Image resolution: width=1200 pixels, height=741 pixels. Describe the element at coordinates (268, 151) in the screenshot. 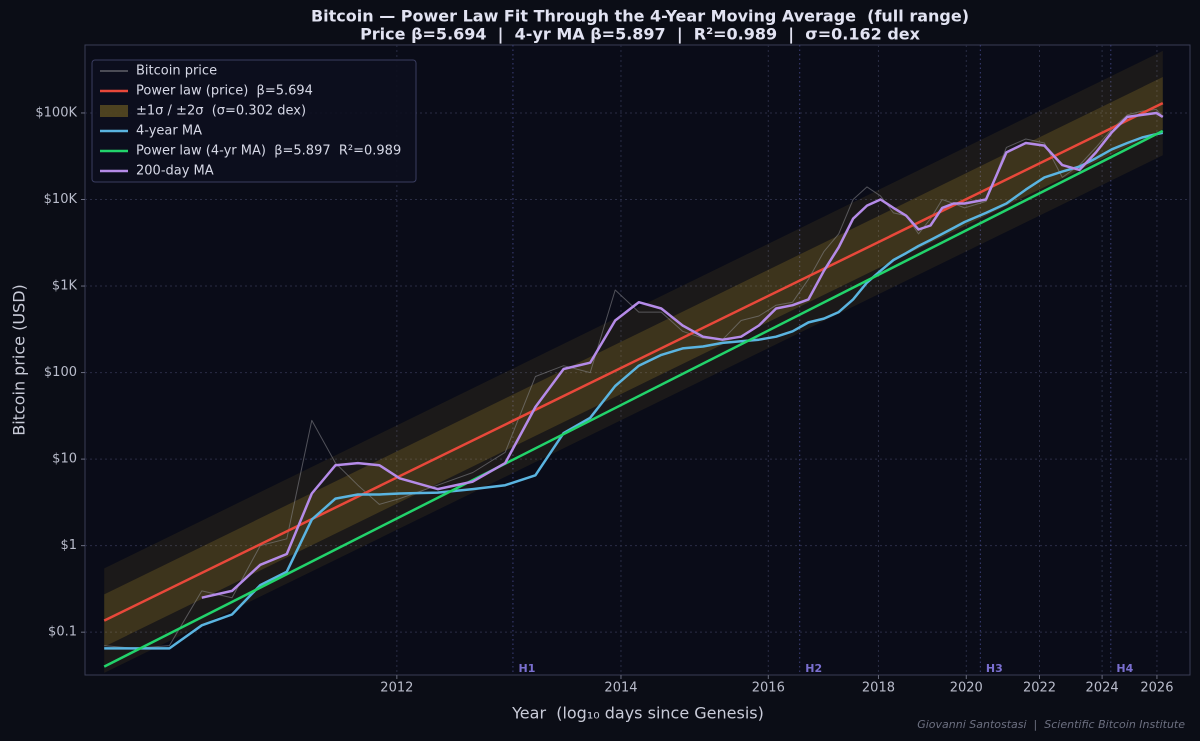

I see `legend-label: Power law (4-yr MA) β=5.897 R²=0.989` at that location.